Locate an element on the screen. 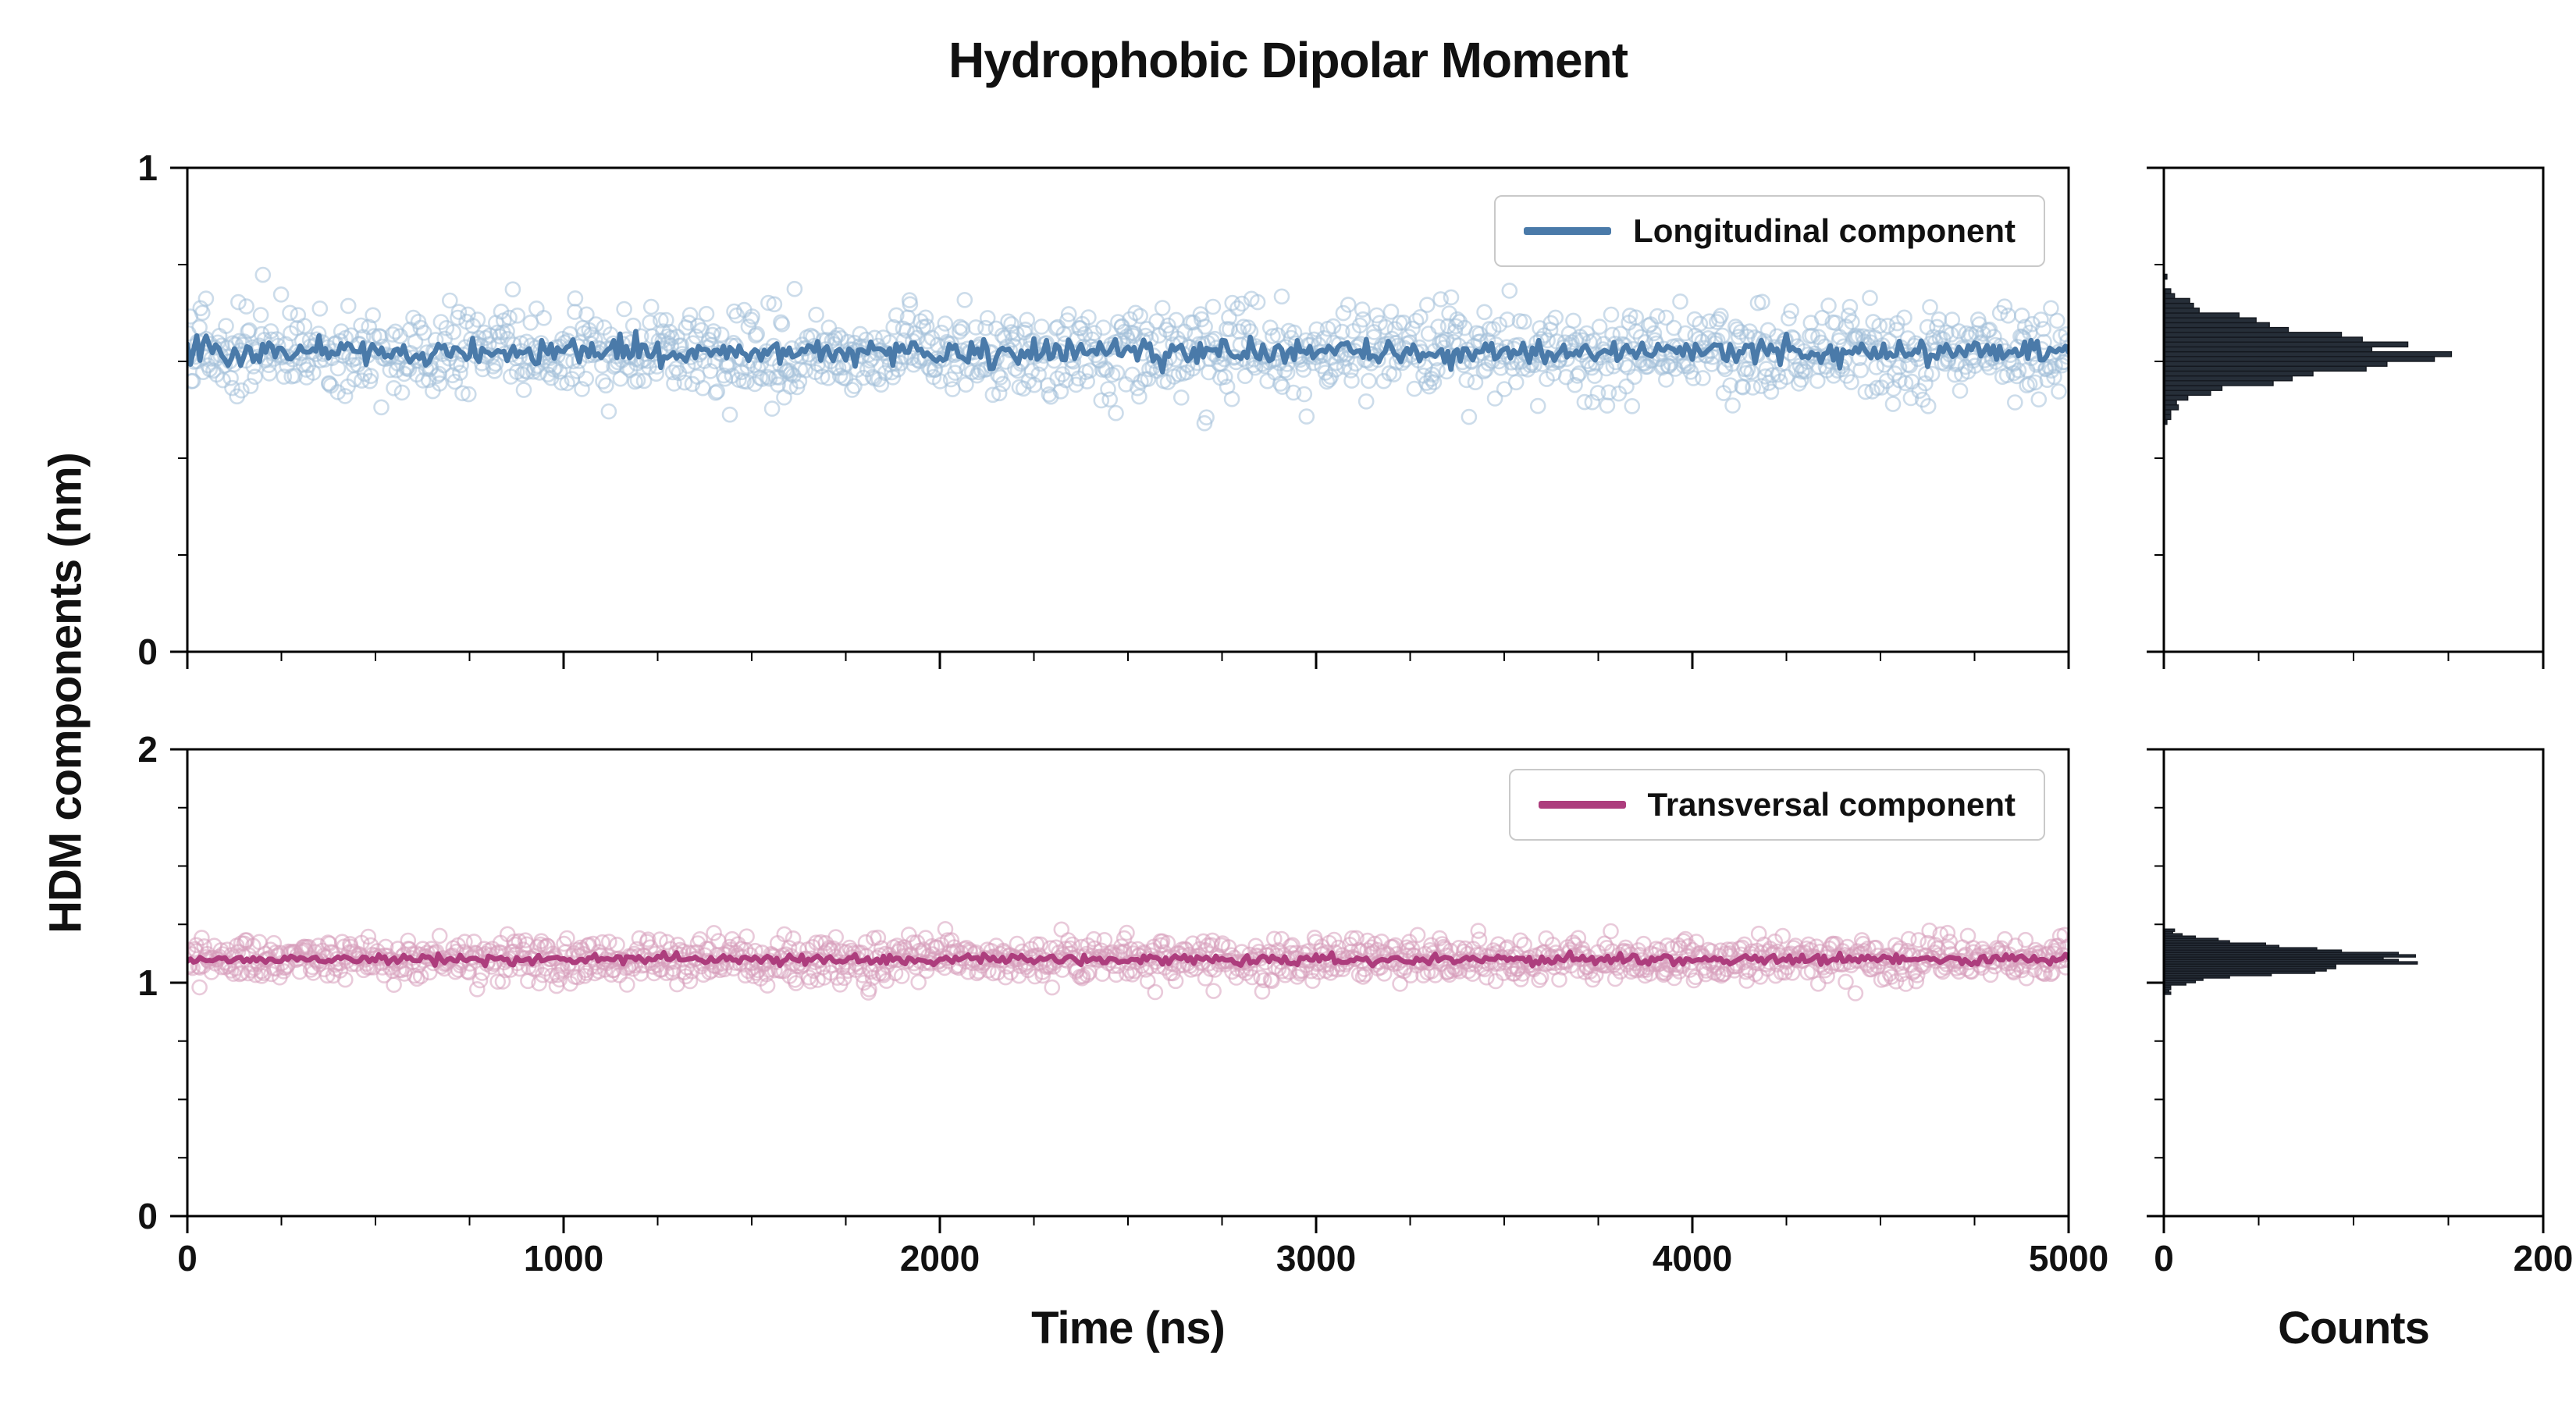 The width and height of the screenshot is (2576, 1405). legend-label-longitudinal: Longitudinal component is located at coordinates (1824, 231).